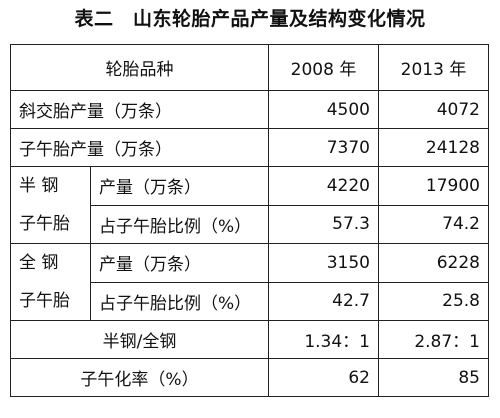  What do you see at coordinates (323, 109) in the screenshot?
I see `cell-bias-2008: 4500` at bounding box center [323, 109].